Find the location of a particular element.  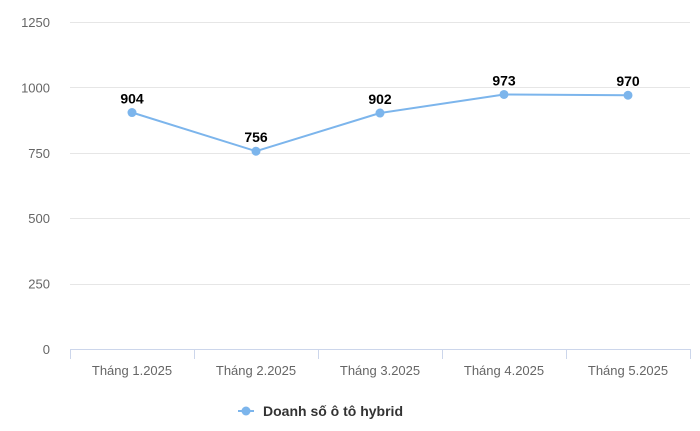

data-label: 970 is located at coordinates (628, 81).